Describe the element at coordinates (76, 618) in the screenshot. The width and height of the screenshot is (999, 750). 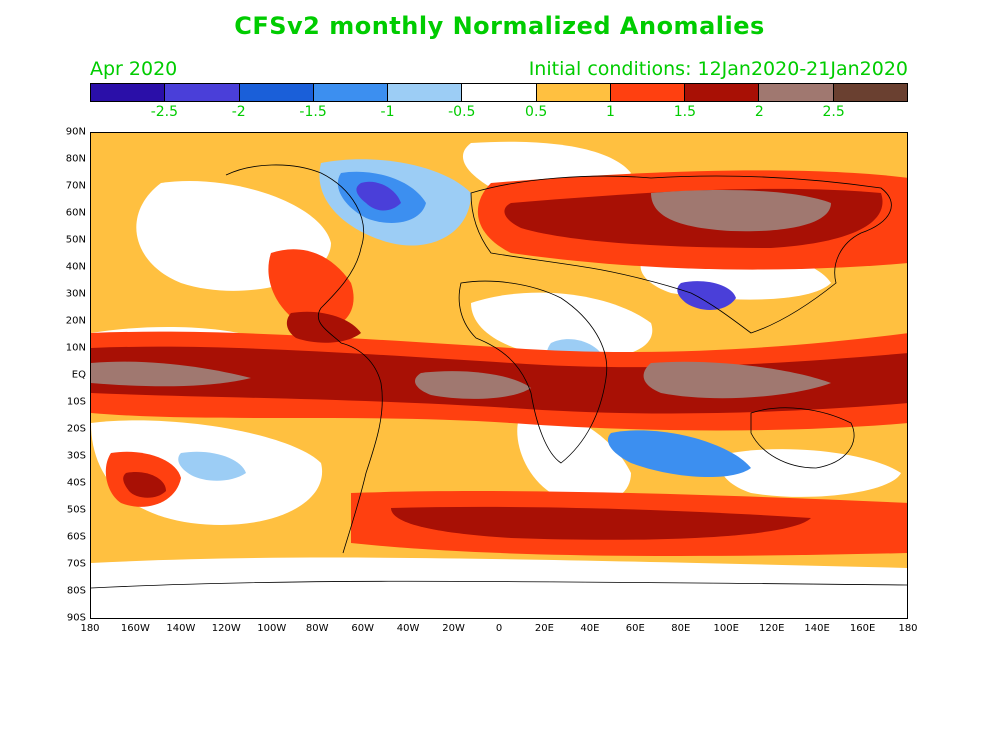
I see `lat-label: 90S` at that location.